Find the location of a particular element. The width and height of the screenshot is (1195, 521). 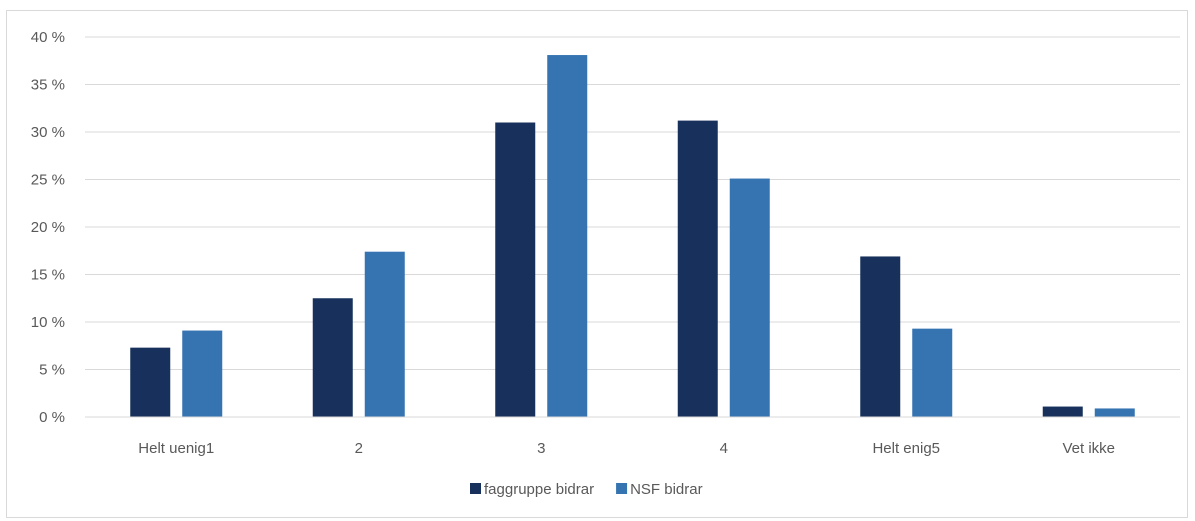

y-tick-label: 40 % is located at coordinates (48, 37).